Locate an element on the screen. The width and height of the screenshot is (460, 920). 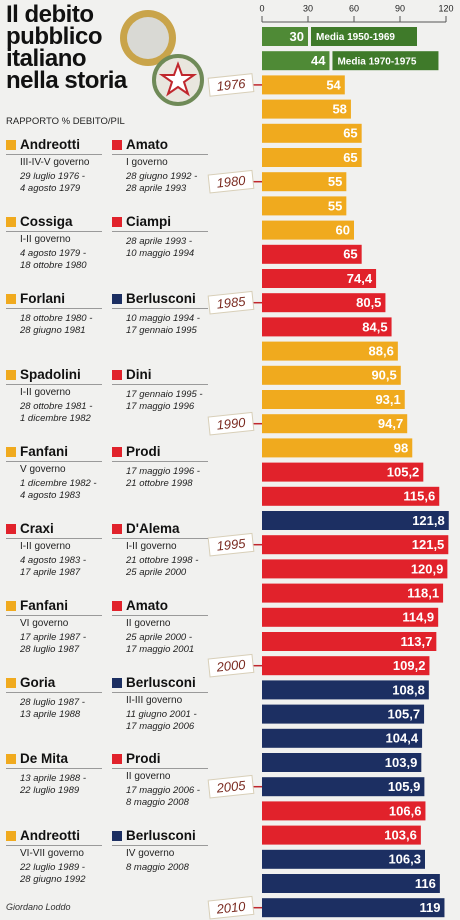
value-label: 105,9 is located at coordinates (404, 786).